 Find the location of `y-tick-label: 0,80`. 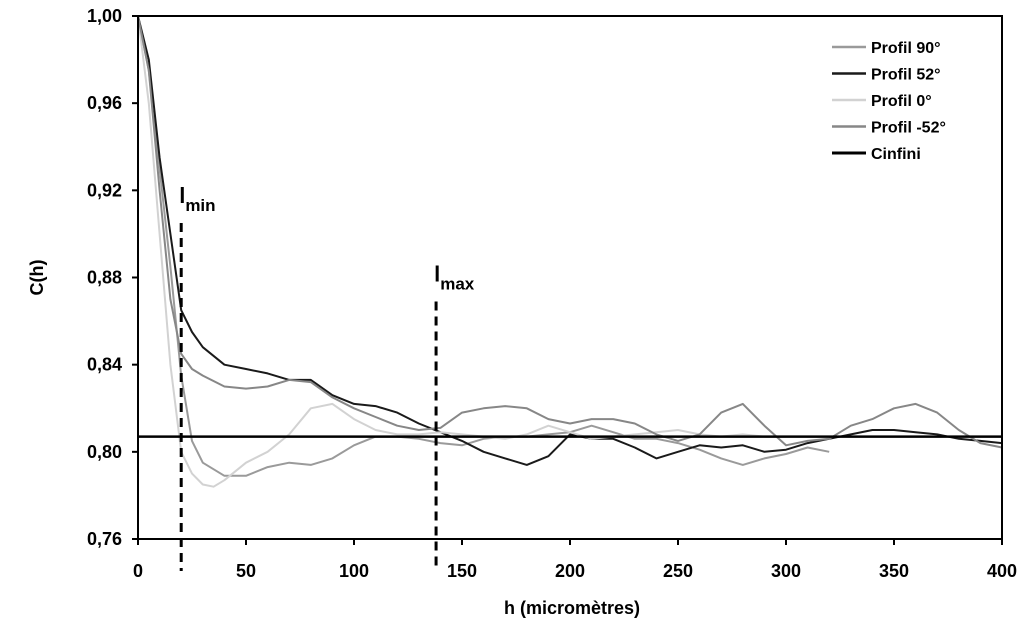

y-tick-label: 0,80 is located at coordinates (104, 452).